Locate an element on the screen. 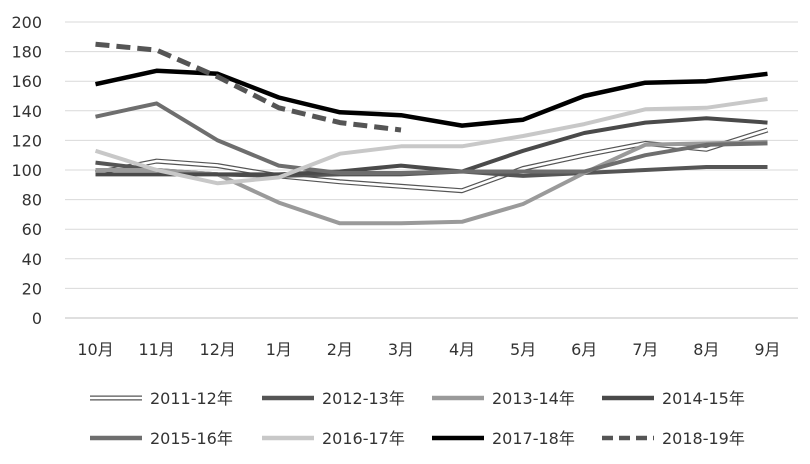  x-tick-label: 11月 is located at coordinates (156, 349).